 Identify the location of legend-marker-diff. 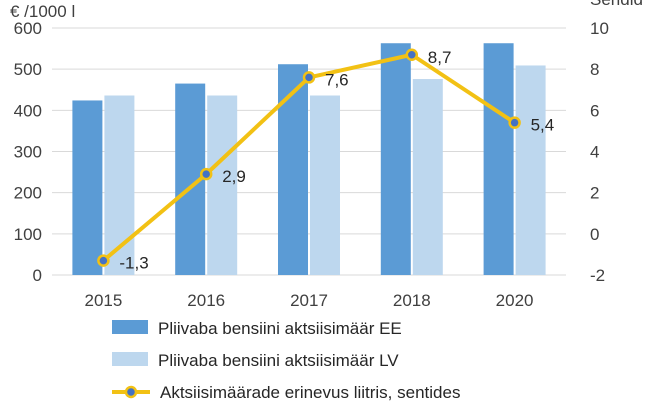
(131, 392).